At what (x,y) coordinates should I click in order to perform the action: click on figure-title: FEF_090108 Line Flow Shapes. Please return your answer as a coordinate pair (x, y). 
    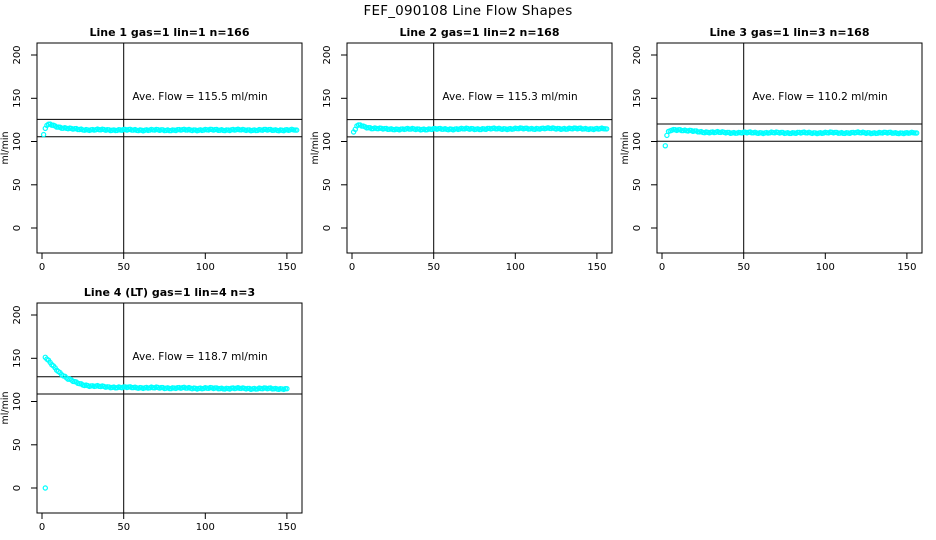
    Looking at the image, I should click on (468, 11).